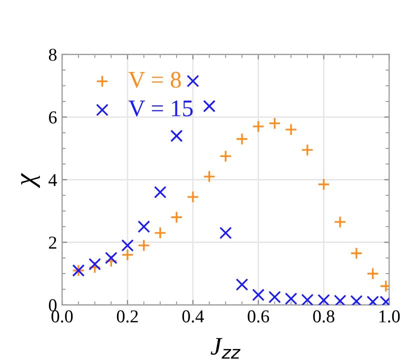  I want to click on legend-label: V = 15, so click(160, 108).